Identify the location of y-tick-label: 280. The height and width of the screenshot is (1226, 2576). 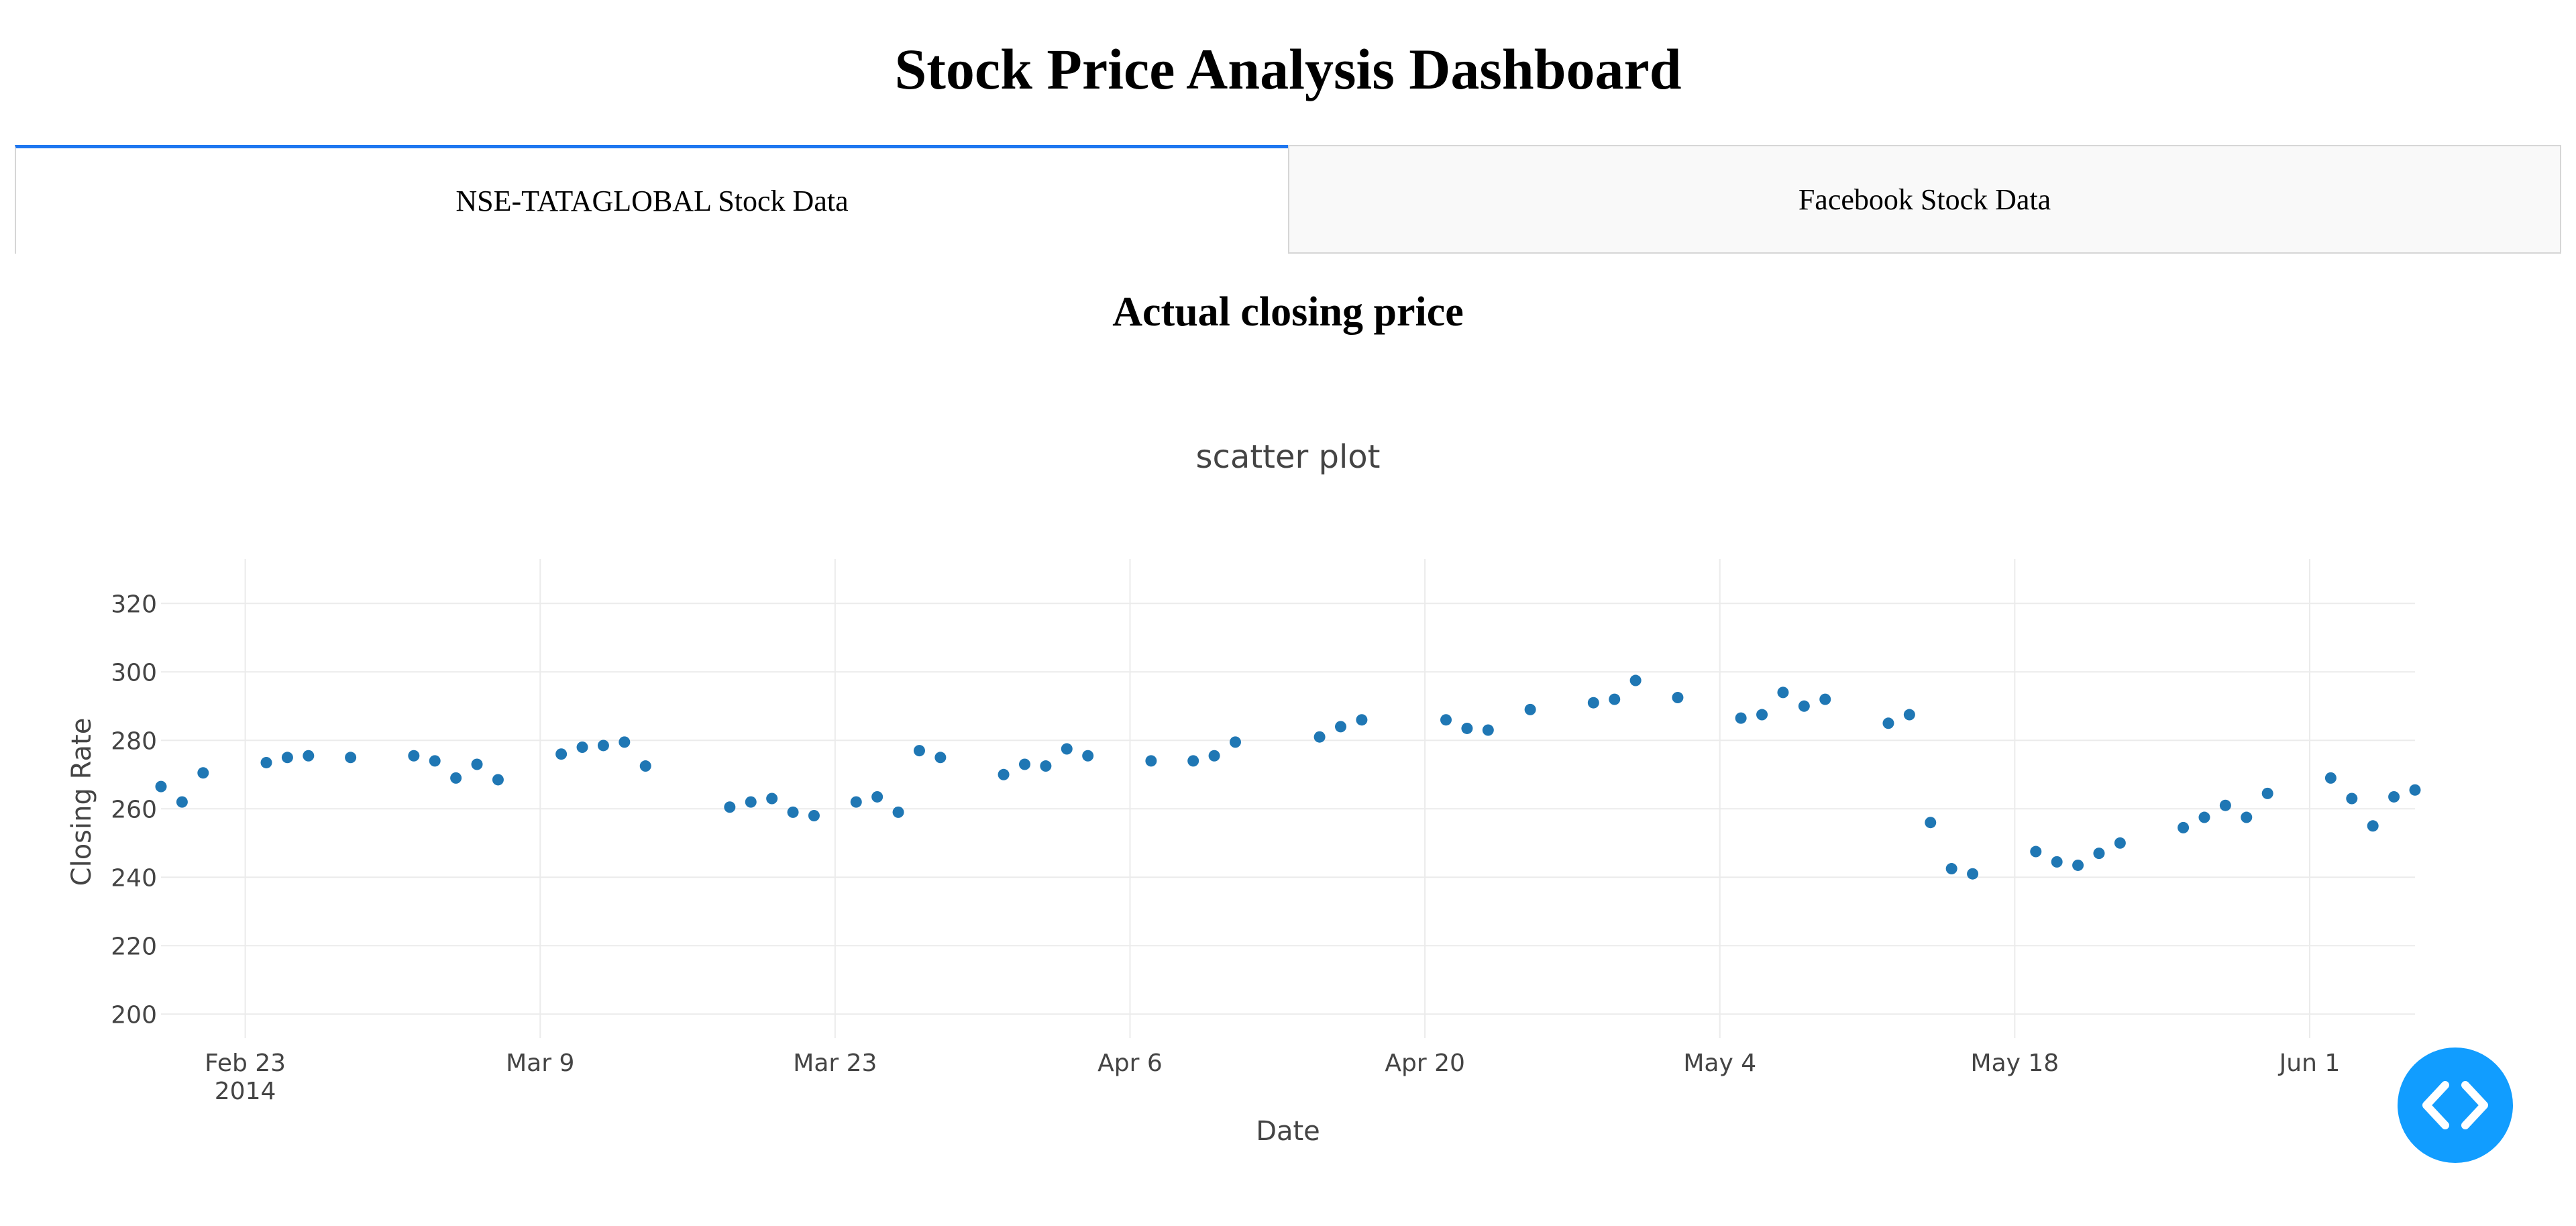
(134, 741).